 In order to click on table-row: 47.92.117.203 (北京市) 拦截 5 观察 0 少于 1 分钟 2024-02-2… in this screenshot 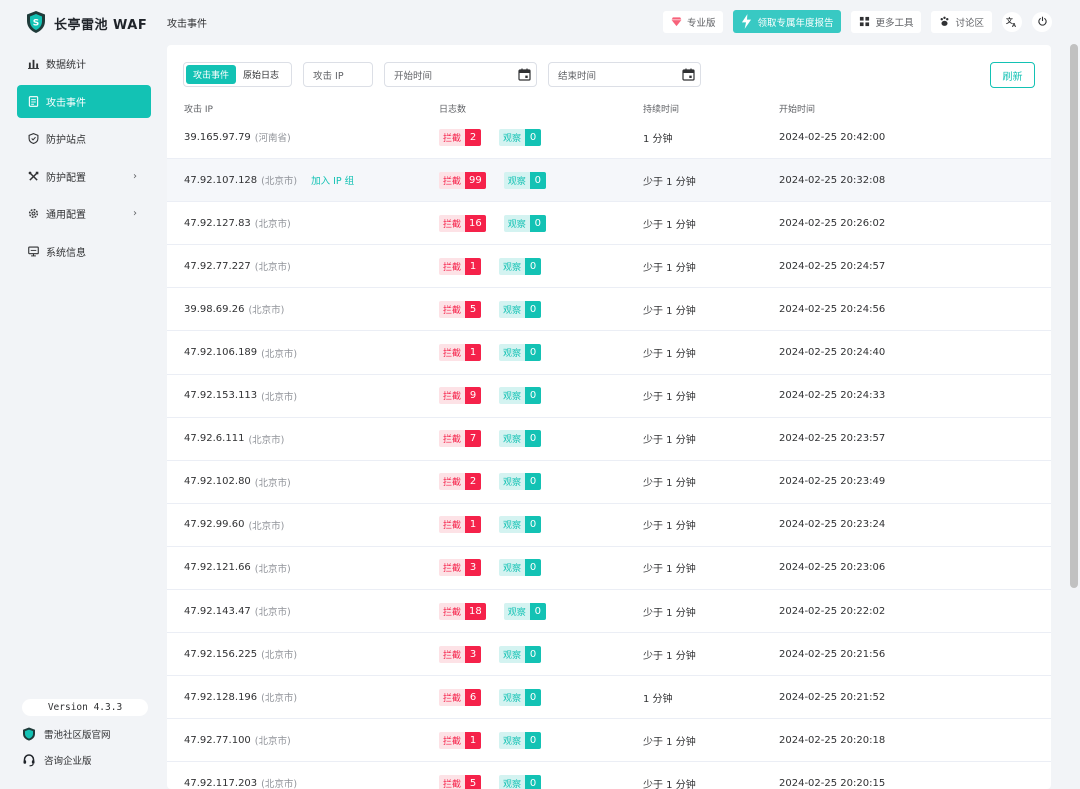, I will do `click(609, 775)`.